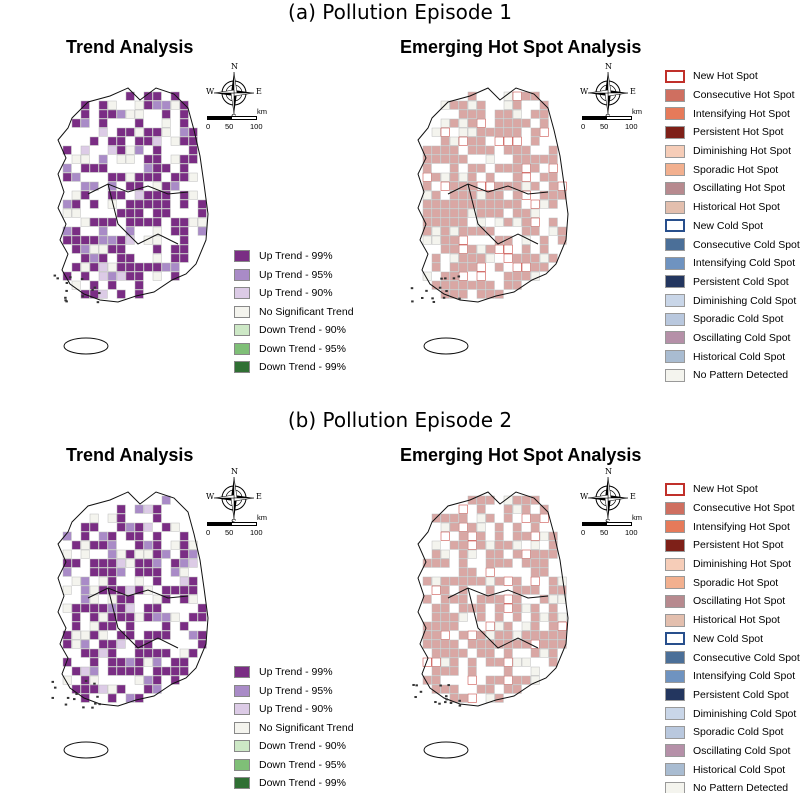 Image resolution: width=800 pixels, height=793 pixels. What do you see at coordinates (229, 126) in the screenshot?
I see `scale-t1: 50` at bounding box center [229, 126].